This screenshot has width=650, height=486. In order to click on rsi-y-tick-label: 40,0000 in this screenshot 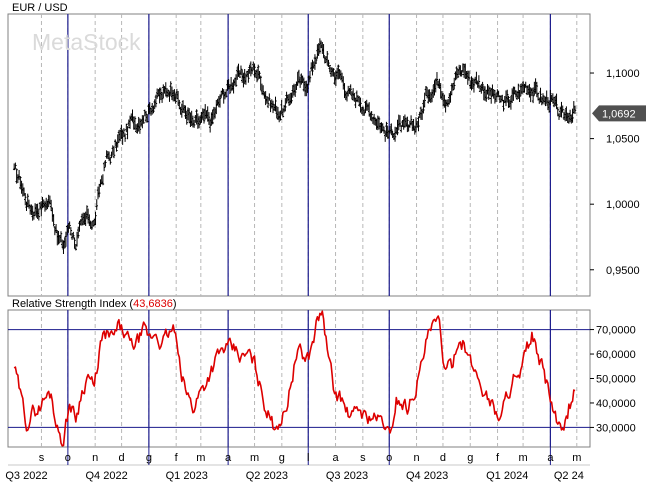, I will do `click(616, 404)`.